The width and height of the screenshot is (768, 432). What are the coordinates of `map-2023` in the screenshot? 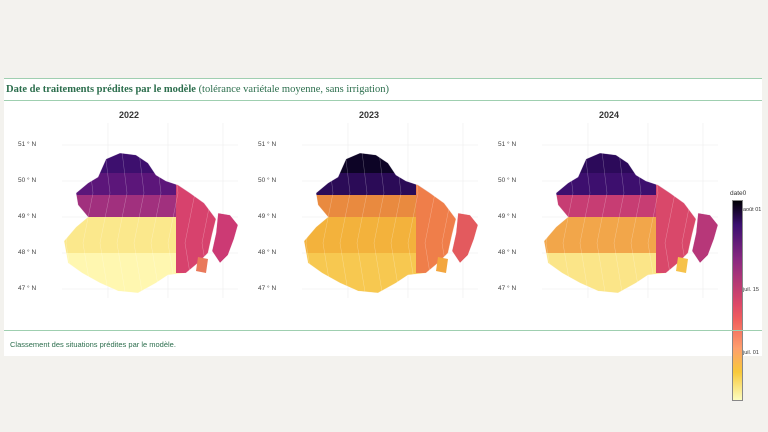 It's located at (383, 210).